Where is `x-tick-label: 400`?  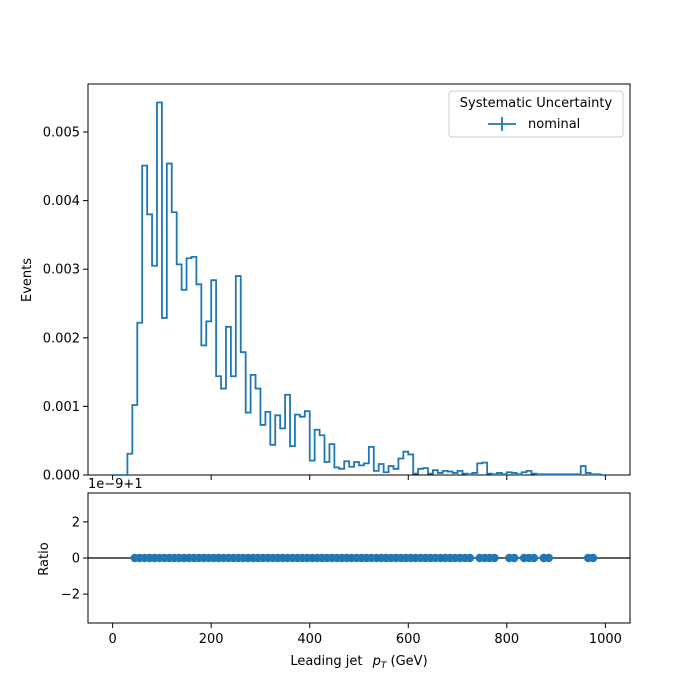 x-tick-label: 400 is located at coordinates (309, 639).